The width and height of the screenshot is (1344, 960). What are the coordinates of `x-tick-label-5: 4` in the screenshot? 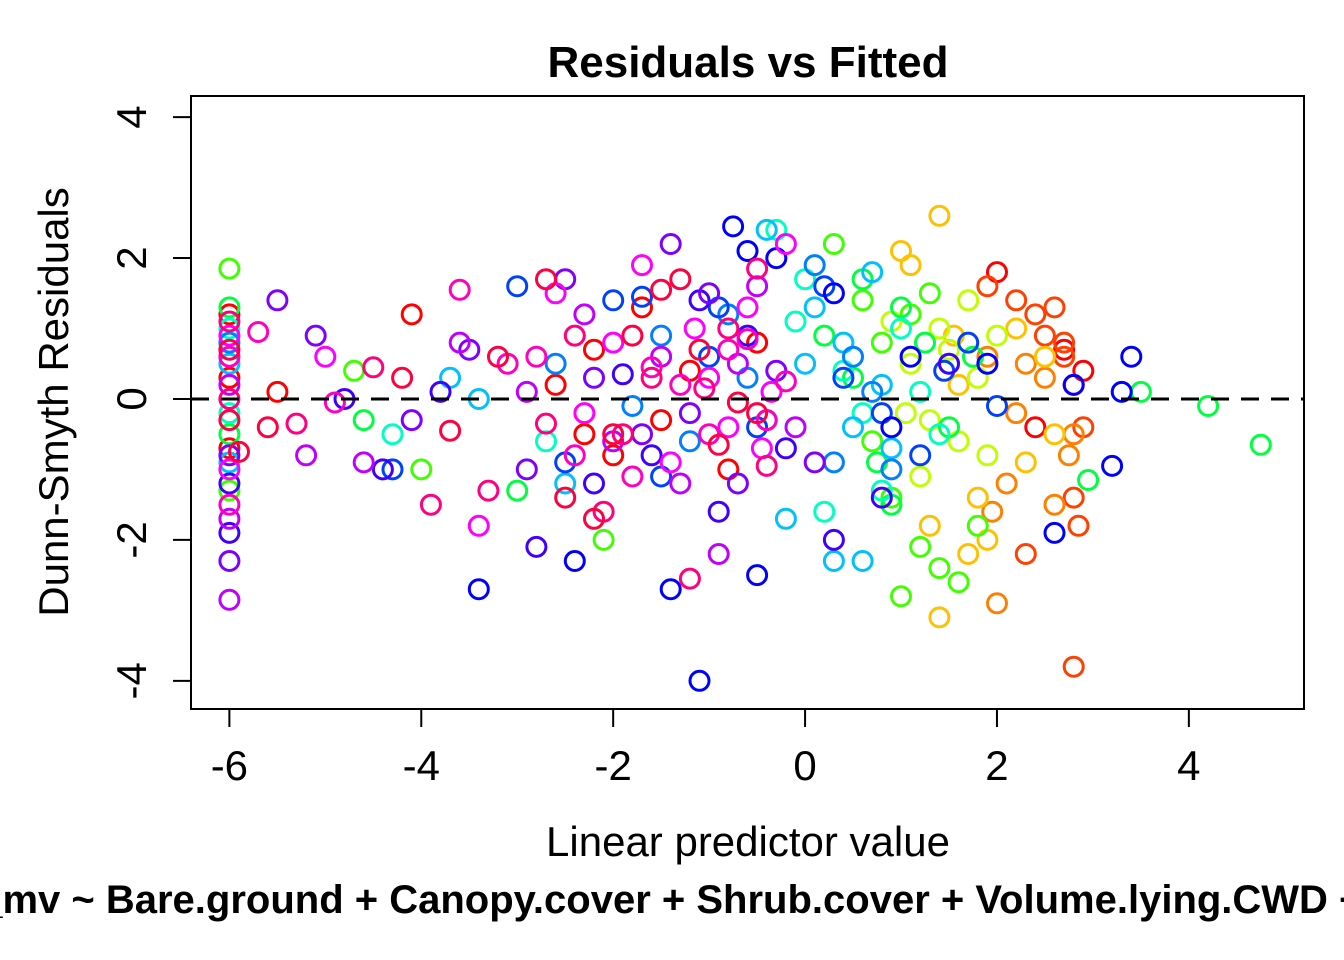 It's located at (1188, 765).